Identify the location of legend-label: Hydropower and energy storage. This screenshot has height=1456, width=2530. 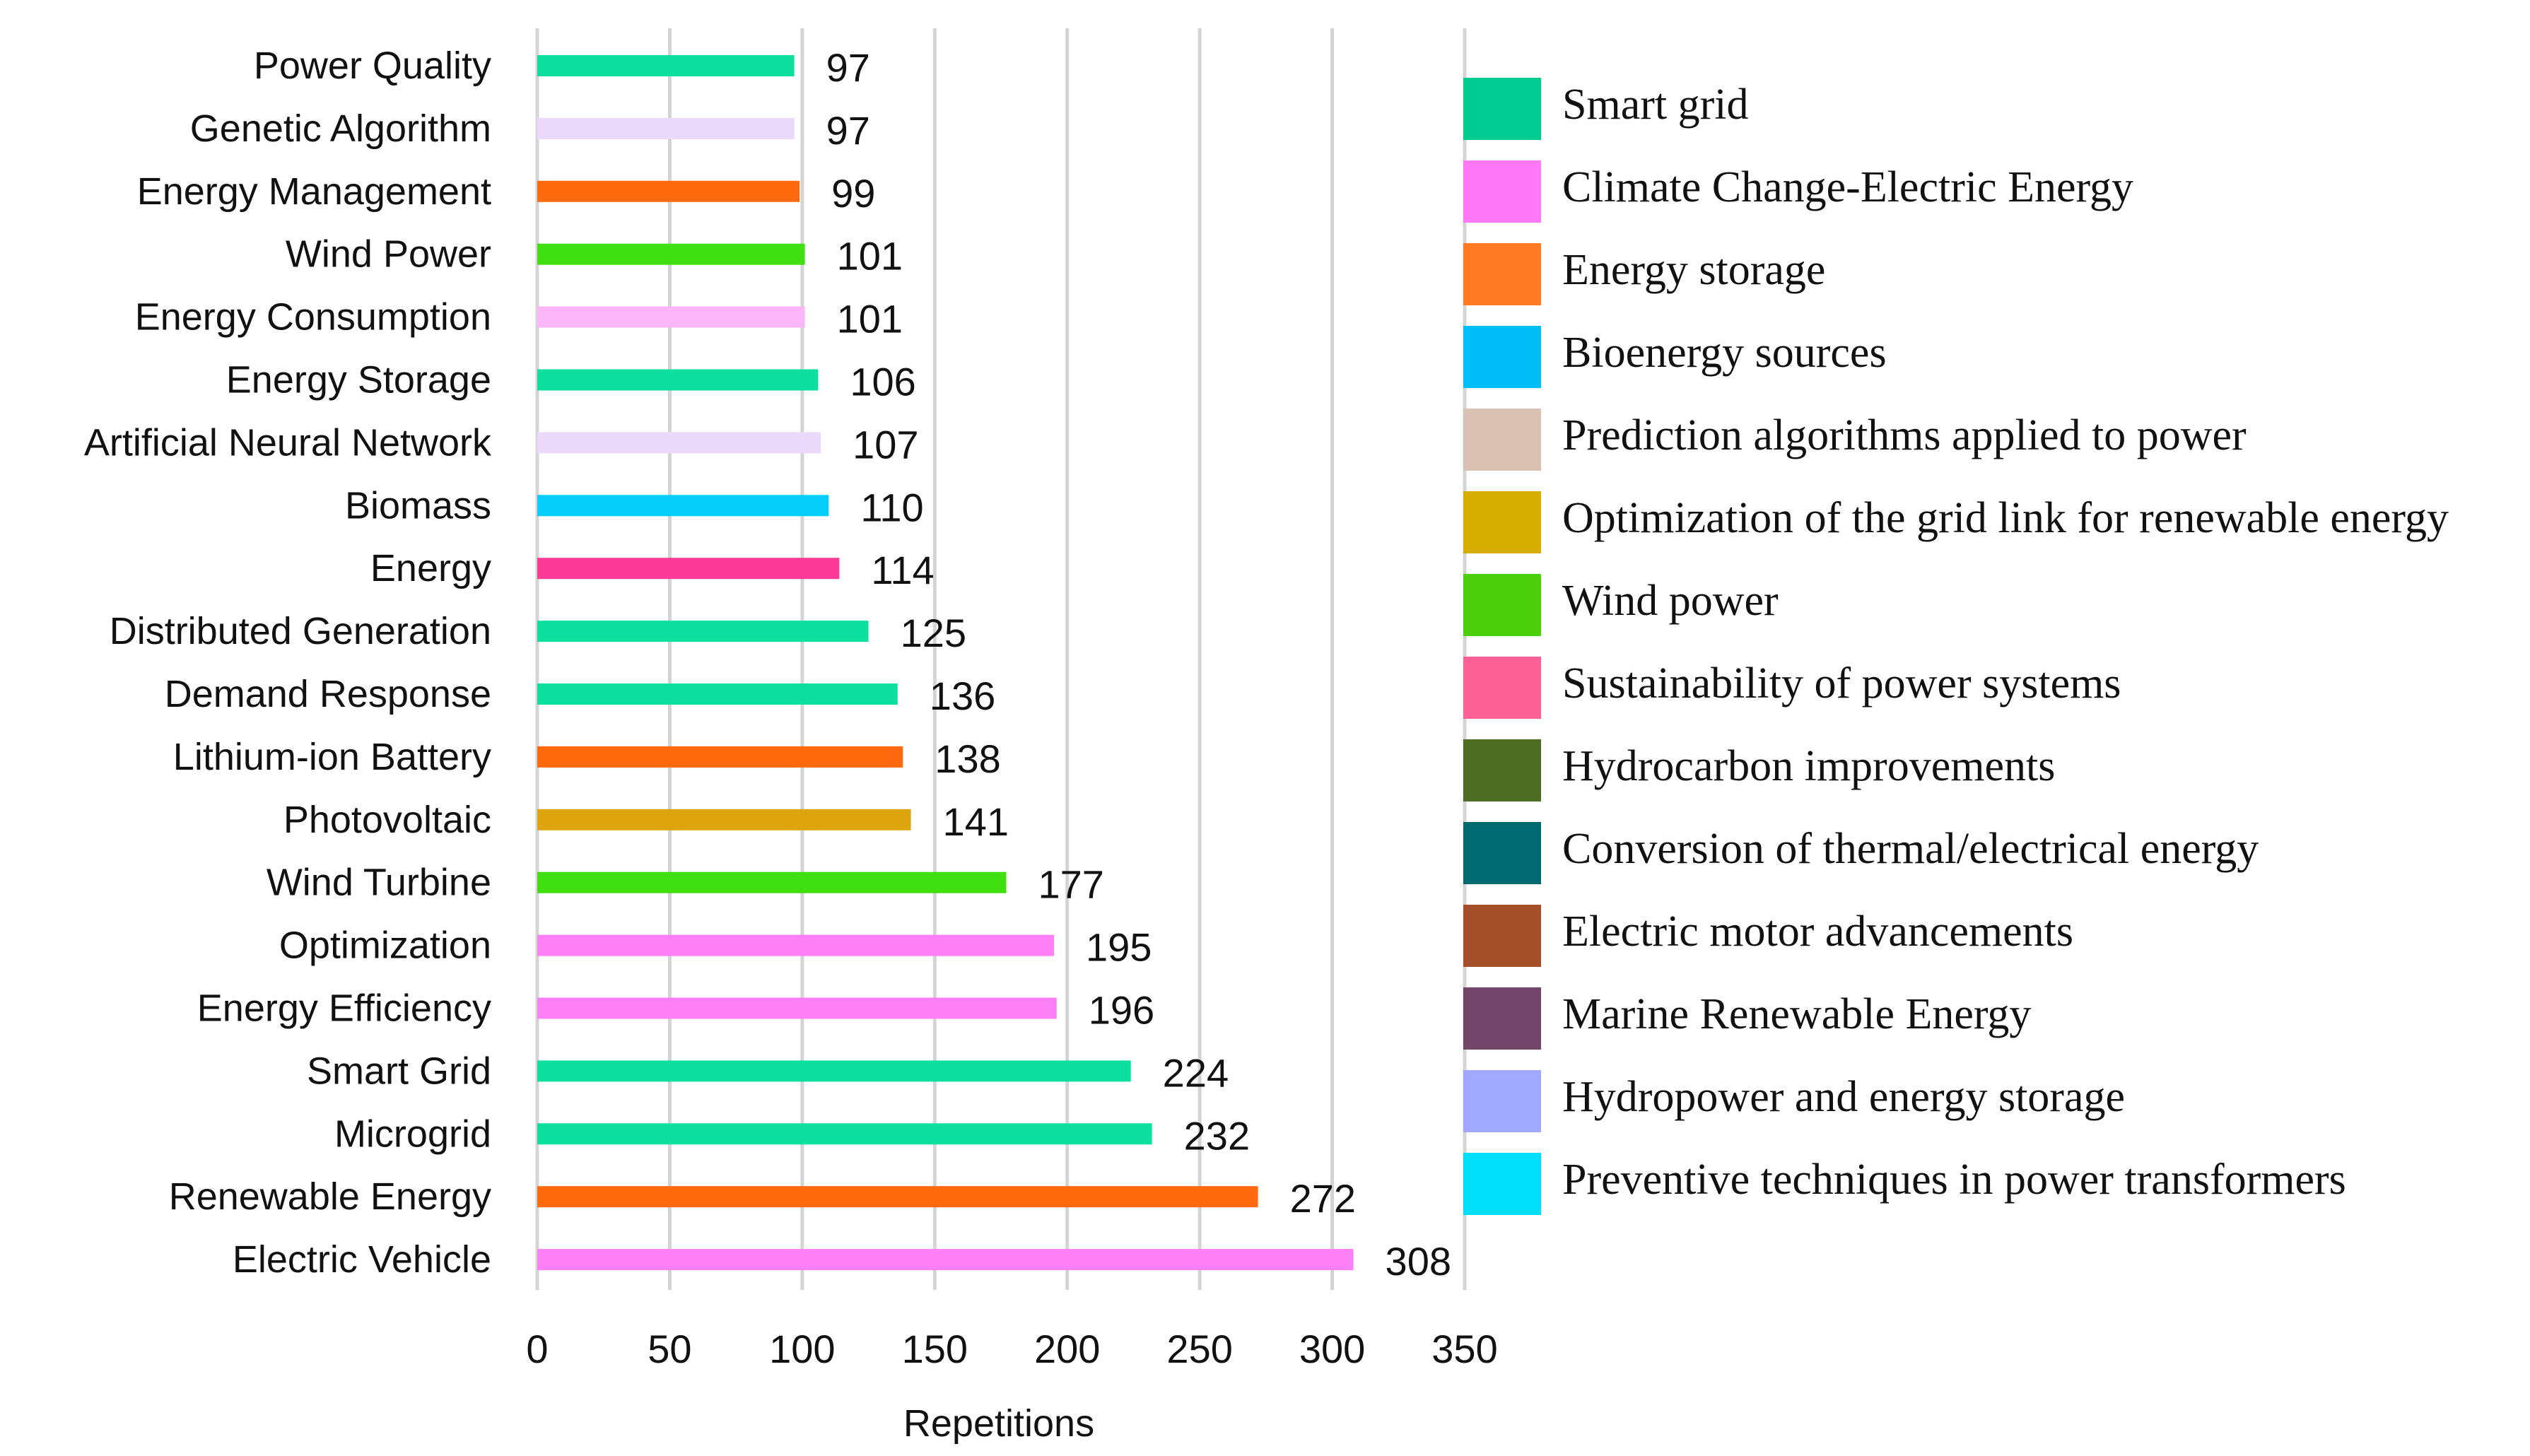
(1843, 1097).